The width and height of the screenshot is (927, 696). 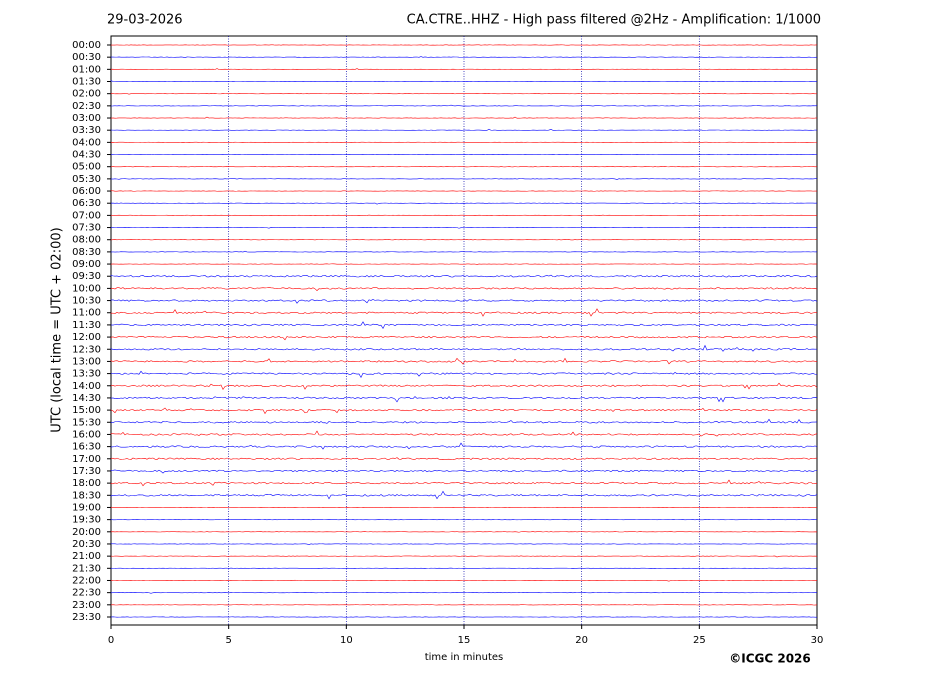 What do you see at coordinates (464, 640) in the screenshot?
I see `x-tick-label: 15` at bounding box center [464, 640].